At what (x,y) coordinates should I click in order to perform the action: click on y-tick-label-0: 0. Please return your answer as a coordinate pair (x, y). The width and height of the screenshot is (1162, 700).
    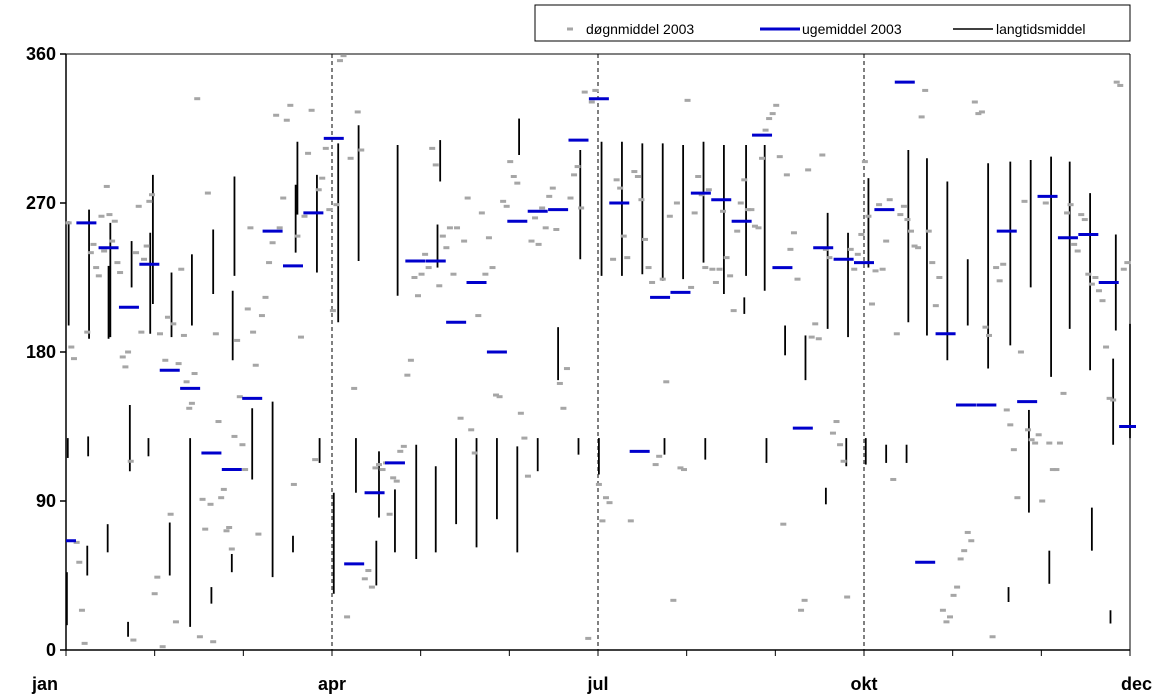
    Looking at the image, I should click on (51, 650).